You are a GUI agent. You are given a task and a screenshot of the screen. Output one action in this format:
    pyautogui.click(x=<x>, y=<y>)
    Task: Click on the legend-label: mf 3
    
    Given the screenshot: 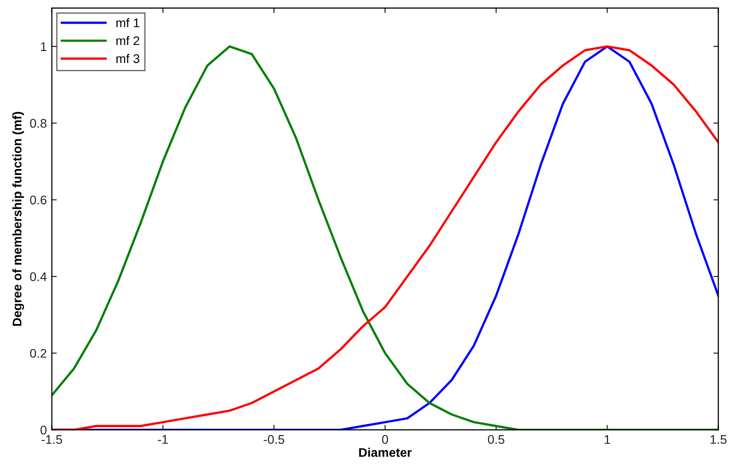 What is the action you would take?
    pyautogui.click(x=128, y=59)
    